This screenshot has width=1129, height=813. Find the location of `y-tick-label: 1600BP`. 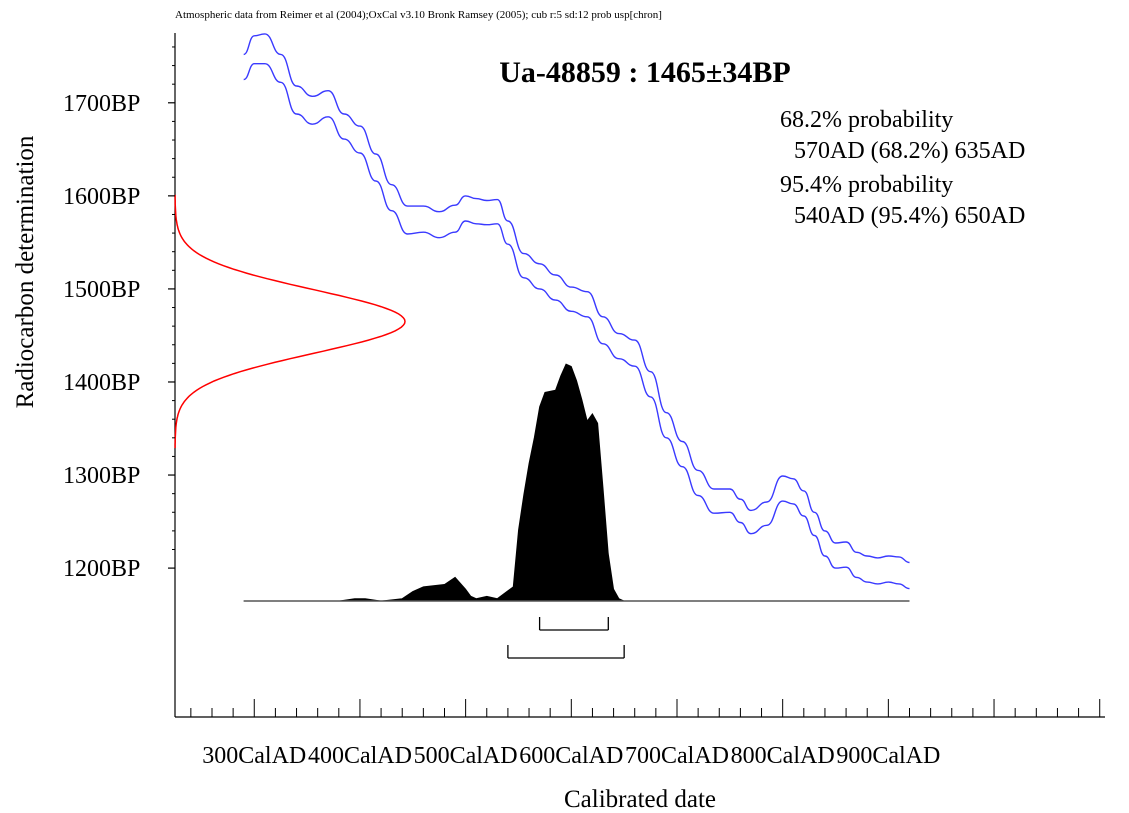

y-tick-label: 1600BP is located at coordinates (101, 197).